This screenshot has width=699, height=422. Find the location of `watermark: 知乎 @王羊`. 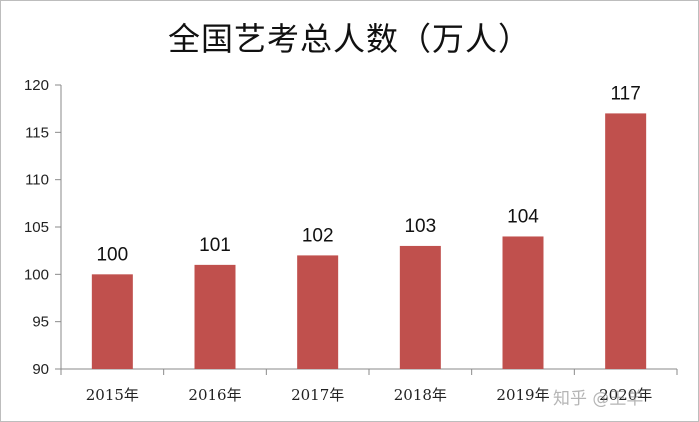

watermark: 知乎 @王羊 is located at coordinates (598, 399).